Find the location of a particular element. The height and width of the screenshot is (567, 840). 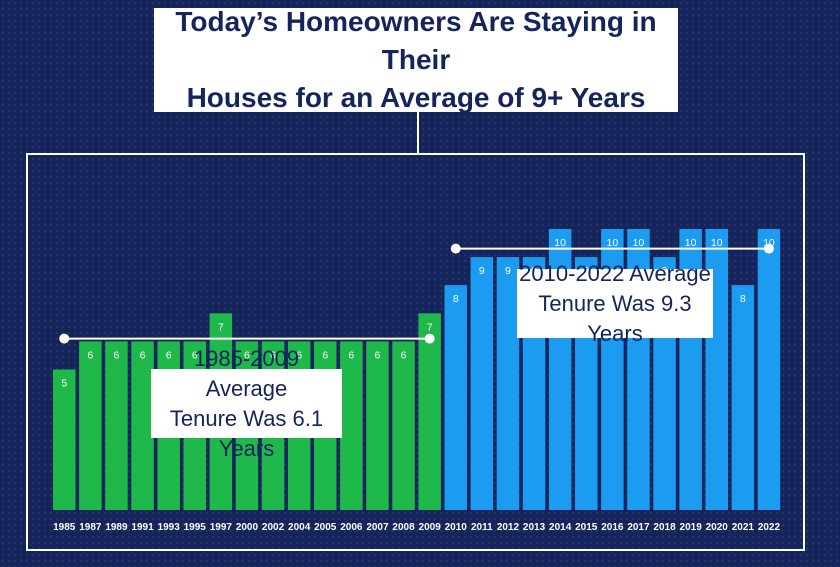

x-tick-label-2012: 2012 is located at coordinates (508, 527).